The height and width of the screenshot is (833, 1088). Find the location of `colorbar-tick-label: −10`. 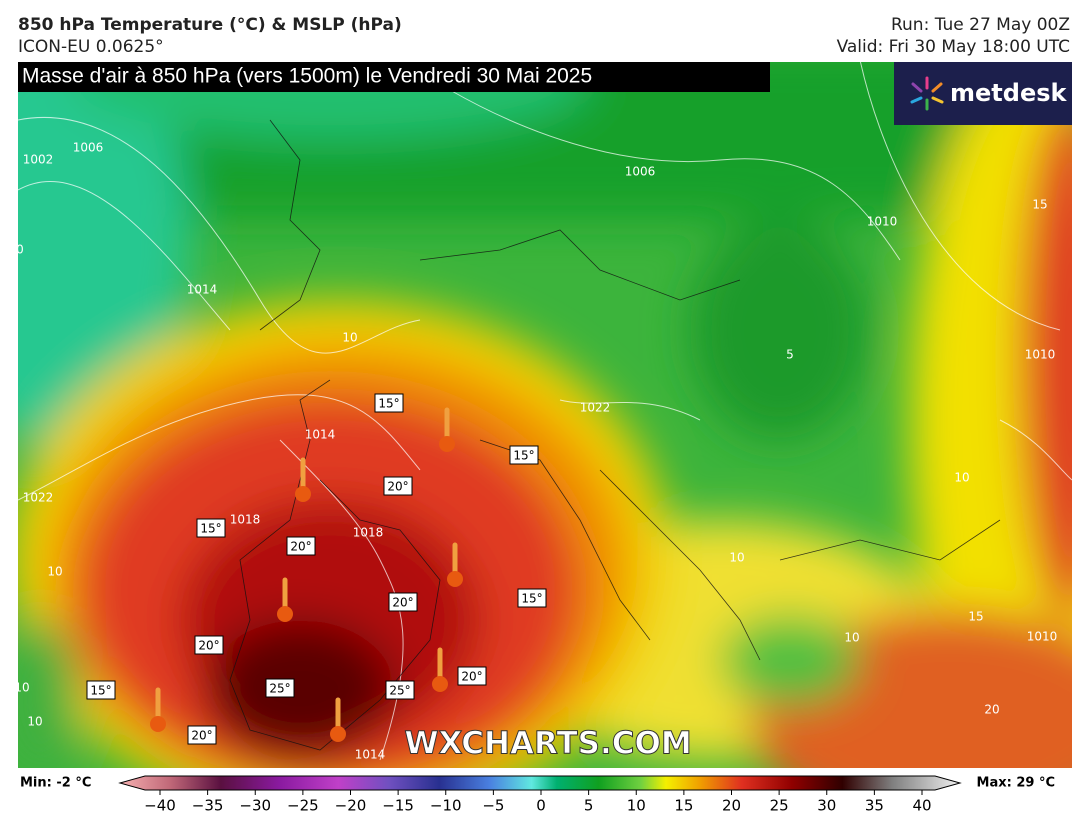

colorbar-tick-label: −10 is located at coordinates (446, 806).